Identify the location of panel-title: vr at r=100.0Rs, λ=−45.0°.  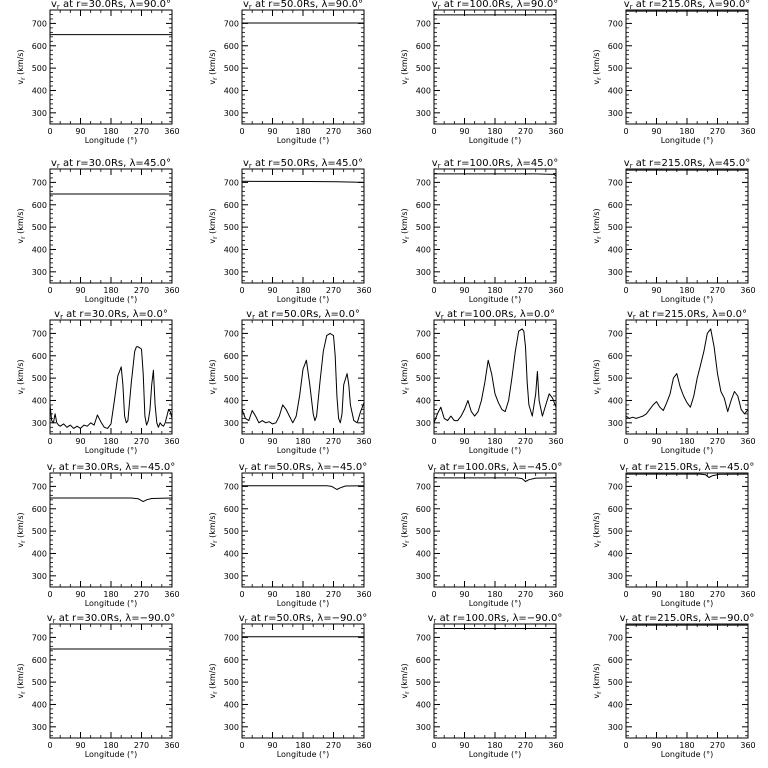
(495, 468).